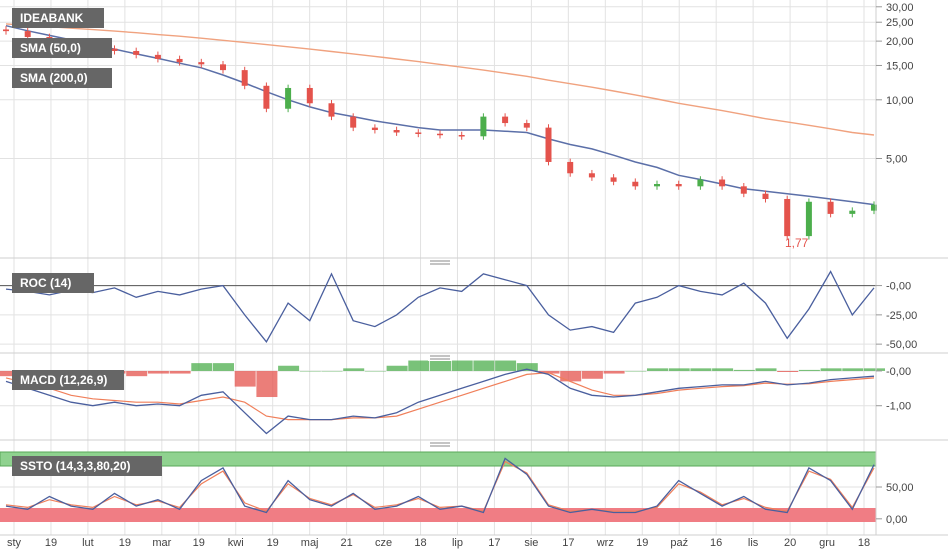 Image resolution: width=948 pixels, height=554 pixels. What do you see at coordinates (900, 42) in the screenshot?
I see `price-y-tick-label: 20,00` at bounding box center [900, 42].